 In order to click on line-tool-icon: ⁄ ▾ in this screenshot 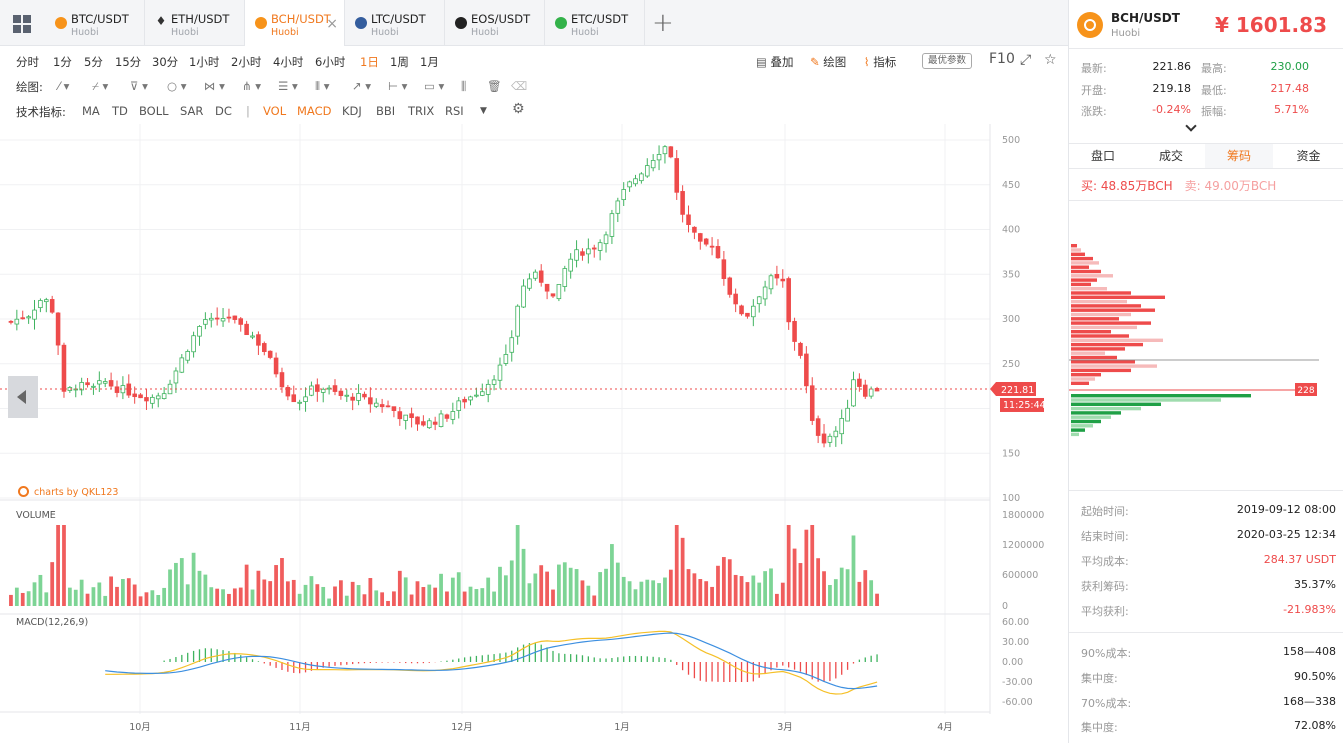, I will do `click(64, 86)`.